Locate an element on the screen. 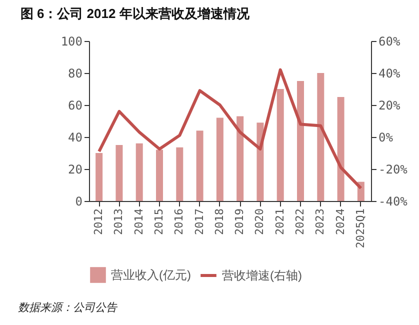 The image size is (419, 325). y2-tick-label: 40% is located at coordinates (389, 73).